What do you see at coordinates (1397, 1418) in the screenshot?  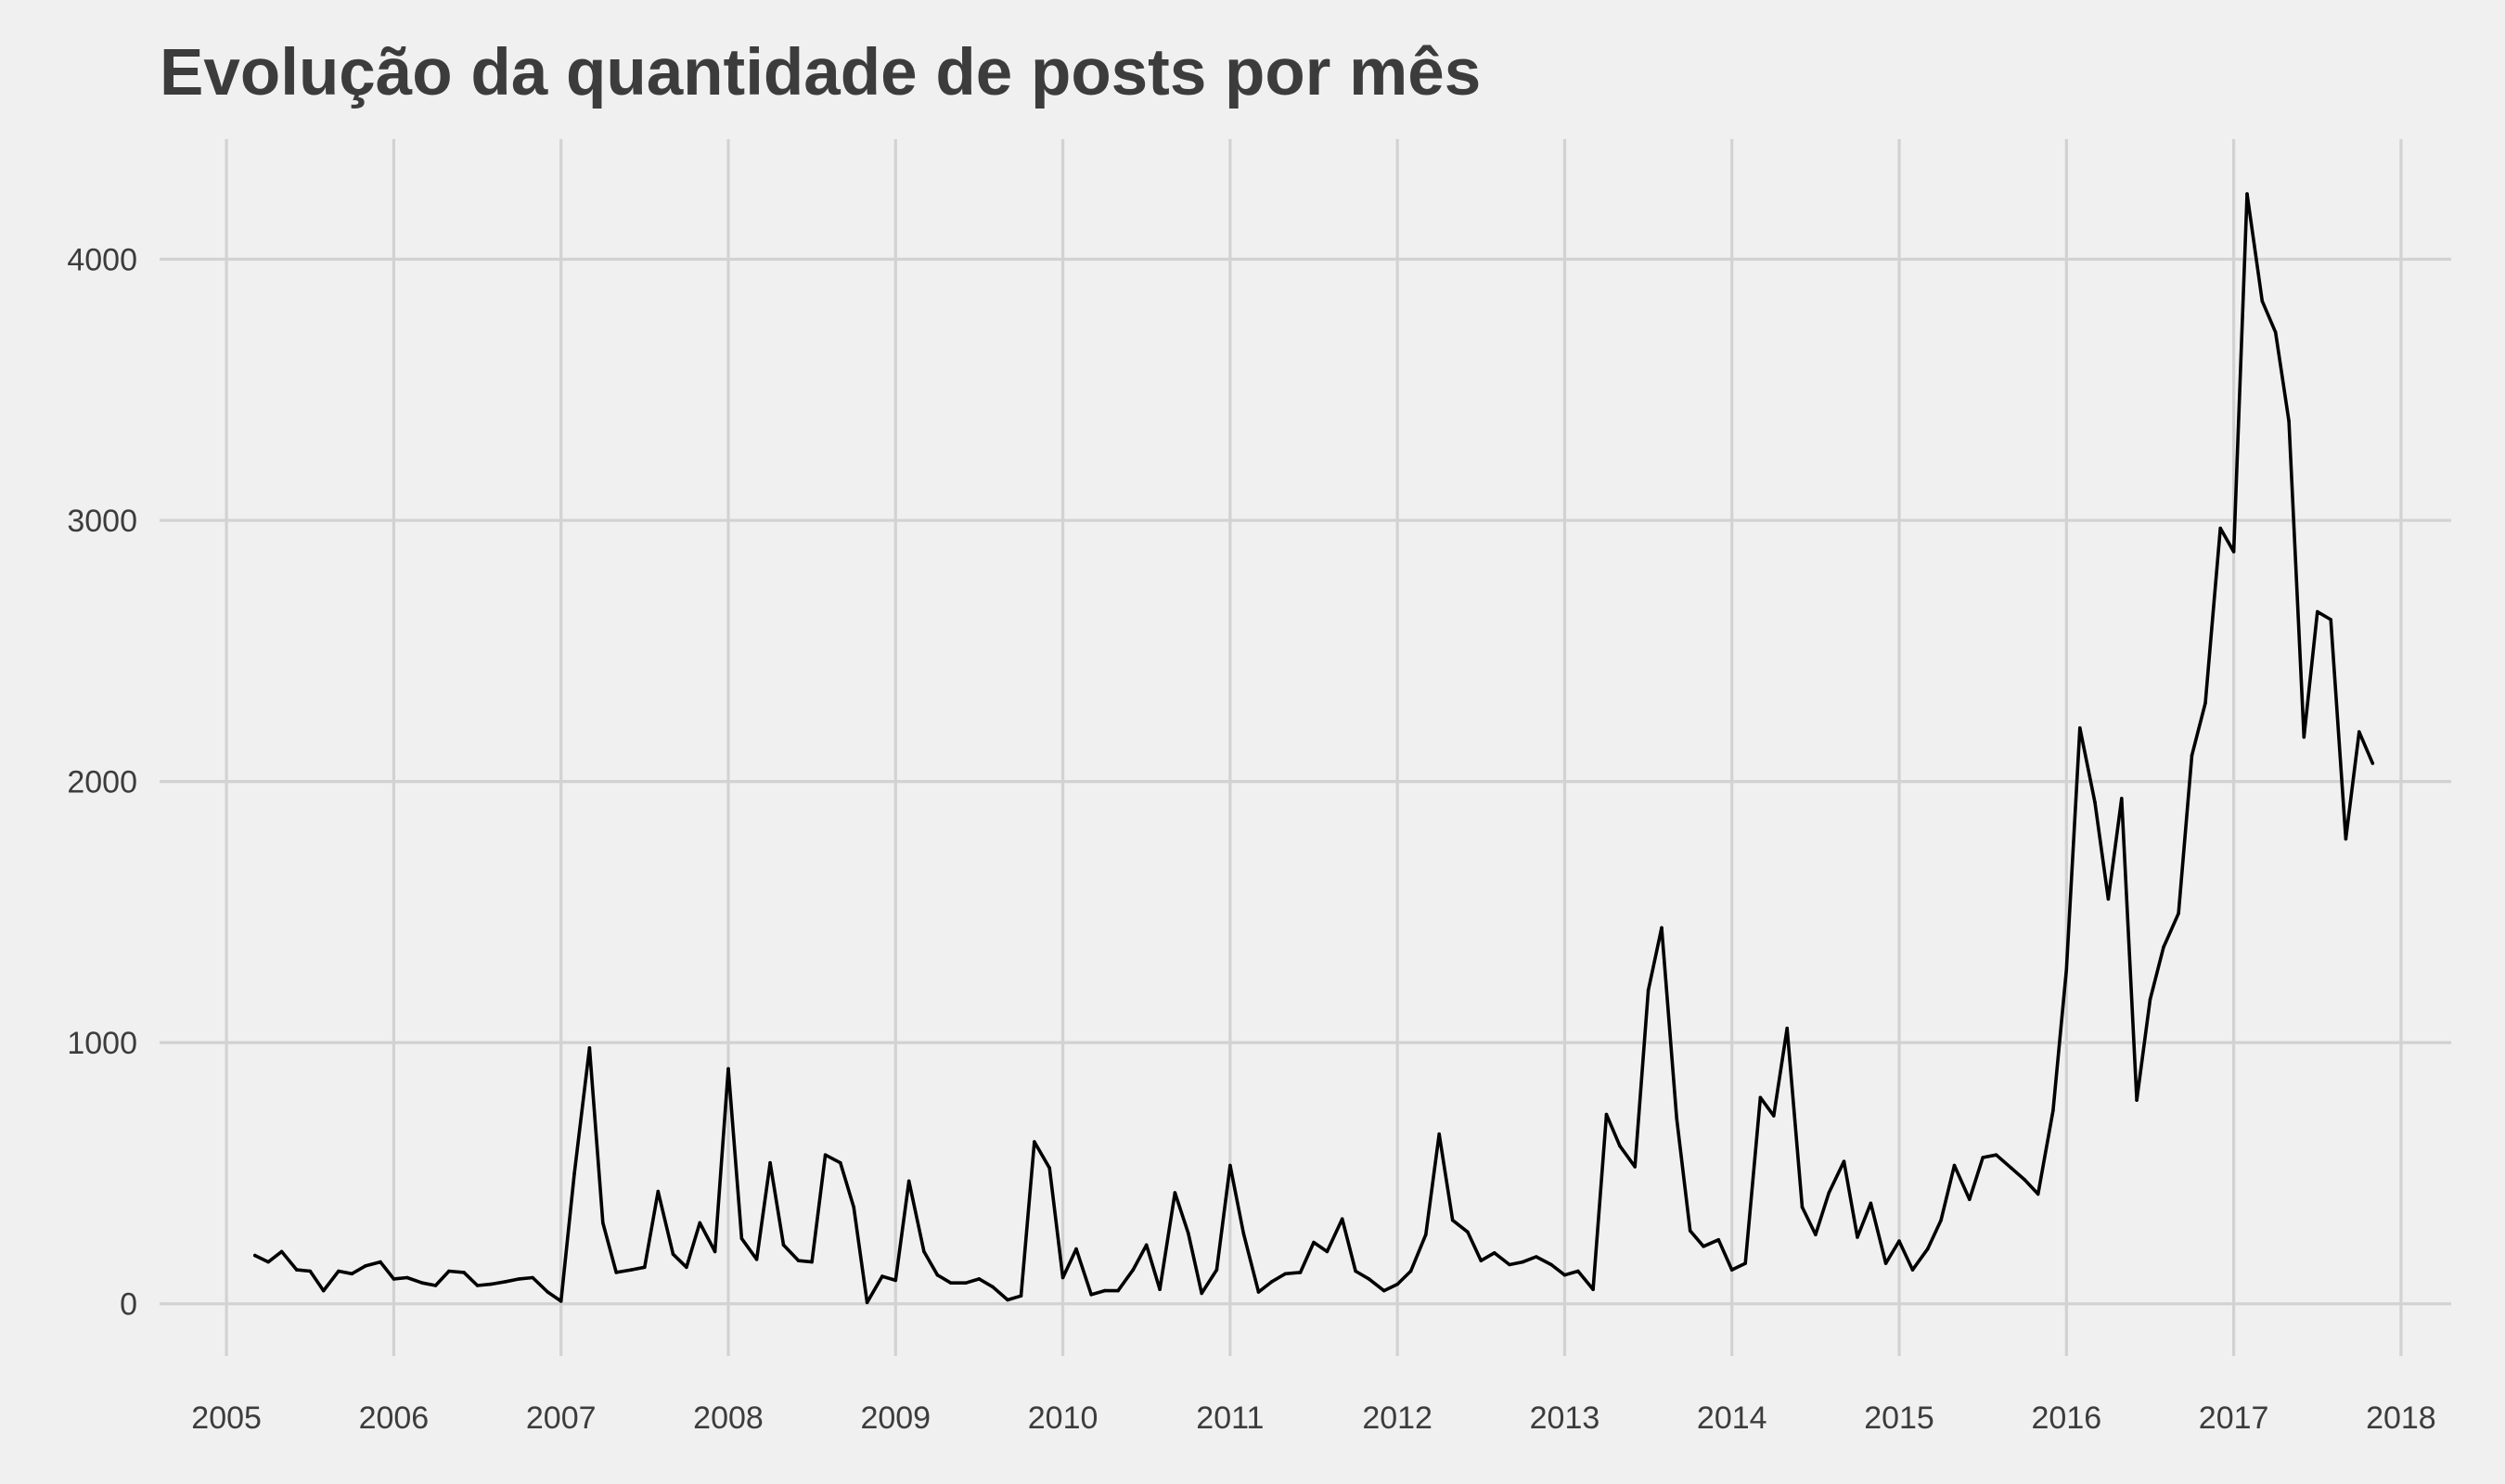 I see `x-tick-label-2012: 2012` at bounding box center [1397, 1418].